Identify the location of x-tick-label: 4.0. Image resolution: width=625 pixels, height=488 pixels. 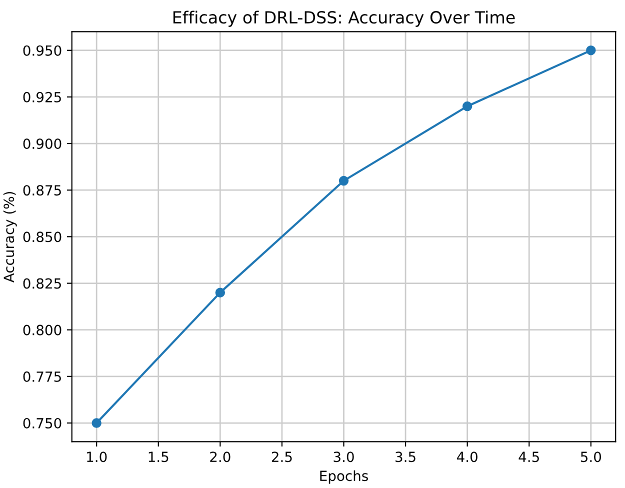
(467, 457).